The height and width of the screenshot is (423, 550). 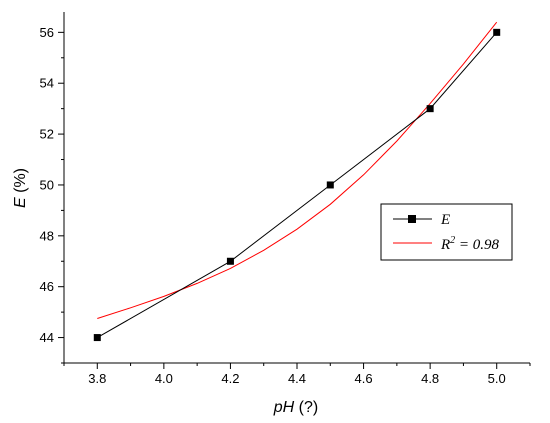 What do you see at coordinates (430, 378) in the screenshot?
I see `x-tick-label-5: 4.8` at bounding box center [430, 378].